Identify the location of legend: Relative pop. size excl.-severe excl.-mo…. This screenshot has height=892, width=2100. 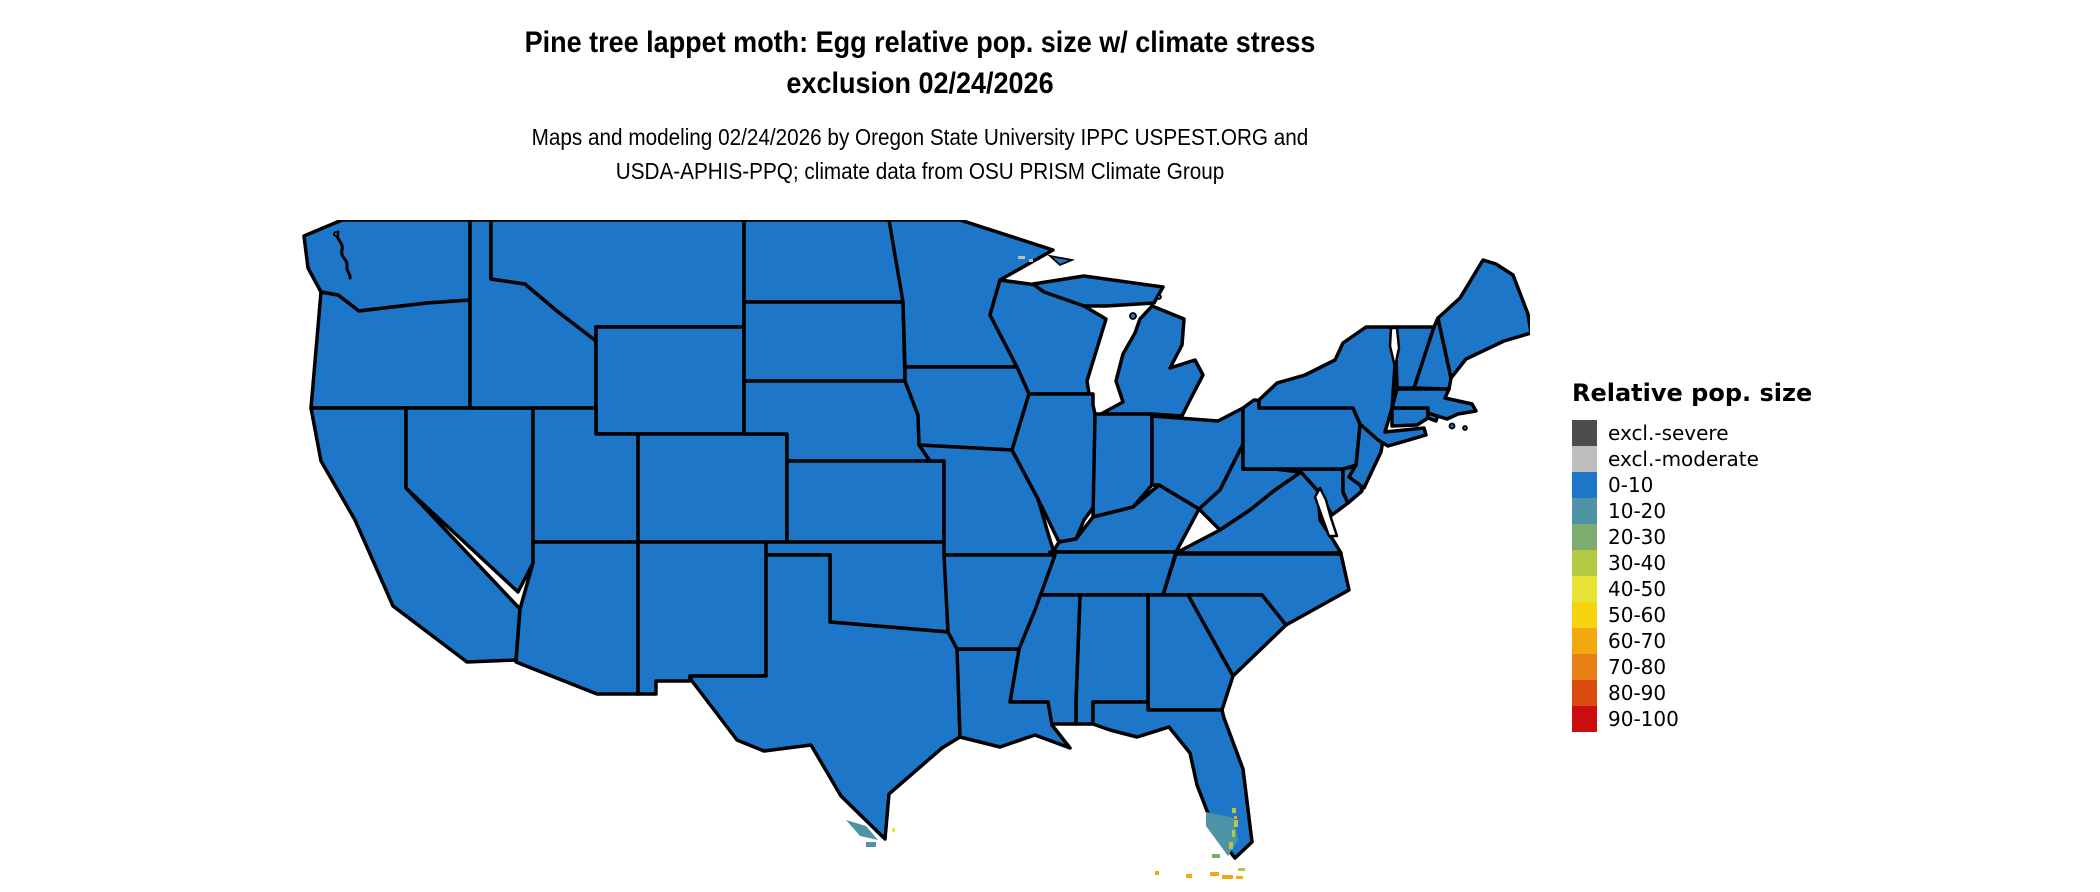
(1692, 555).